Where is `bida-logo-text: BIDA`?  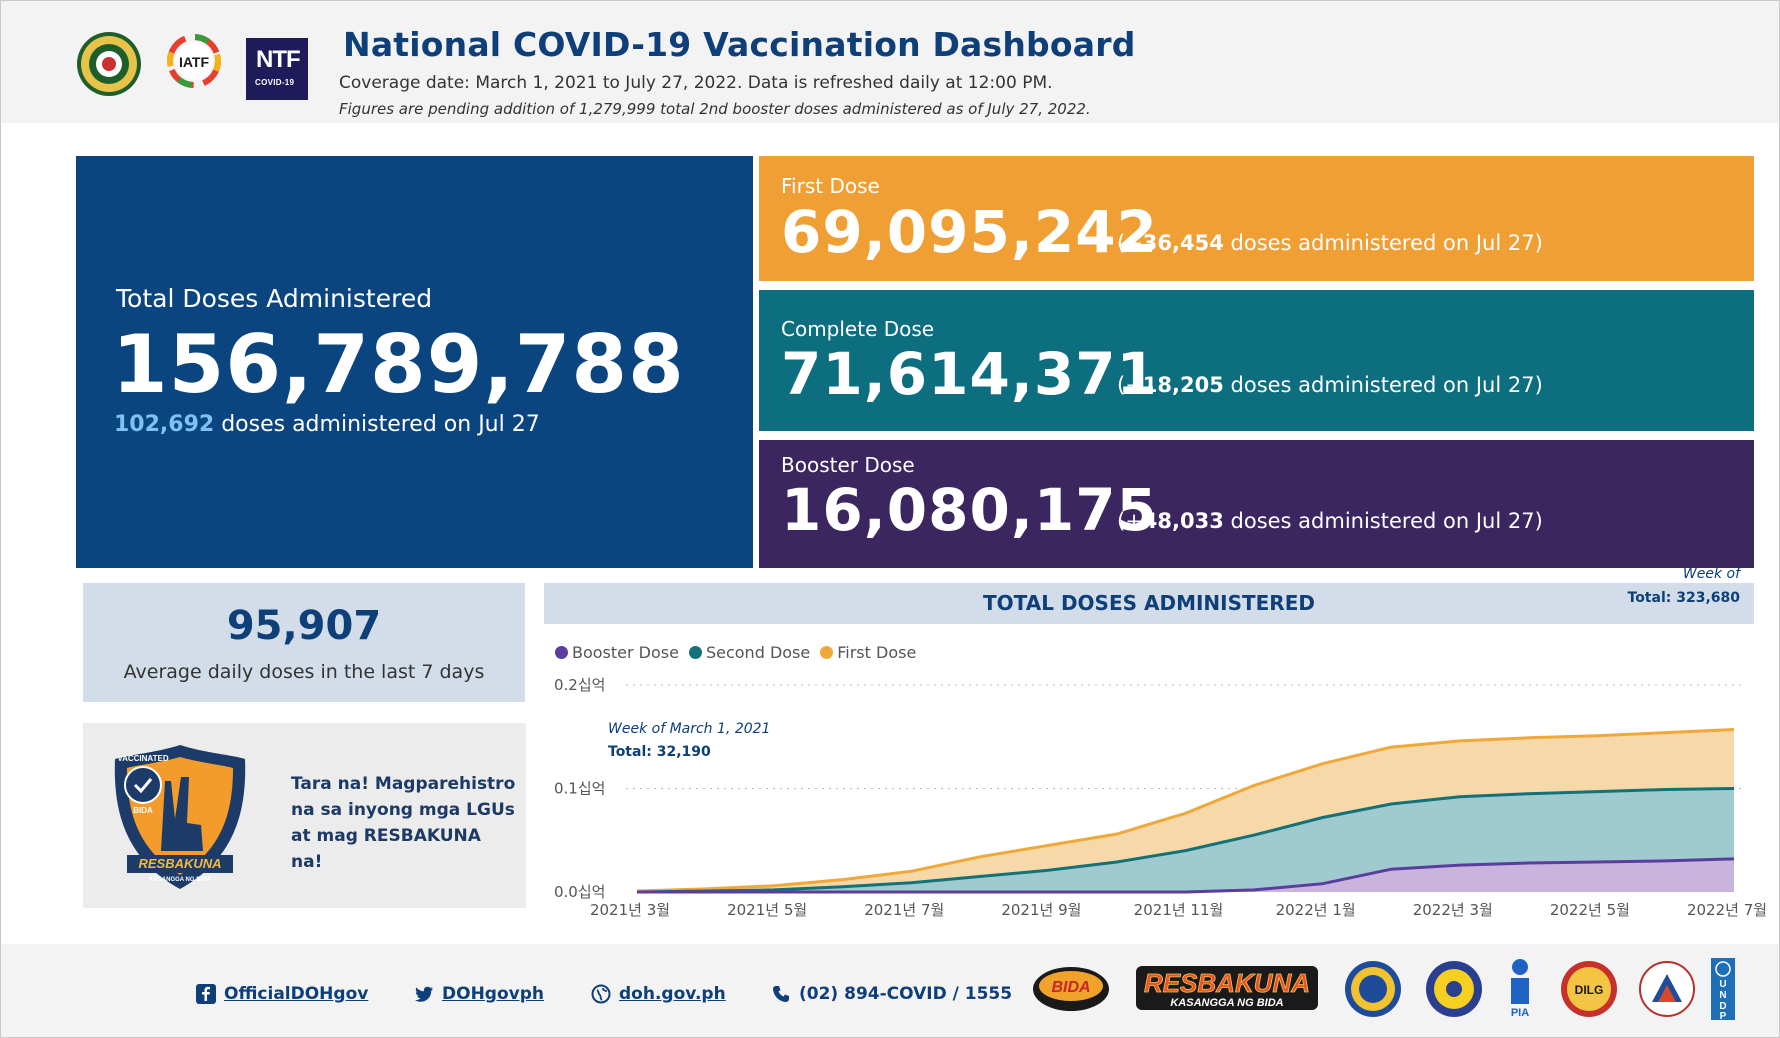 bida-logo-text: BIDA is located at coordinates (1070, 987).